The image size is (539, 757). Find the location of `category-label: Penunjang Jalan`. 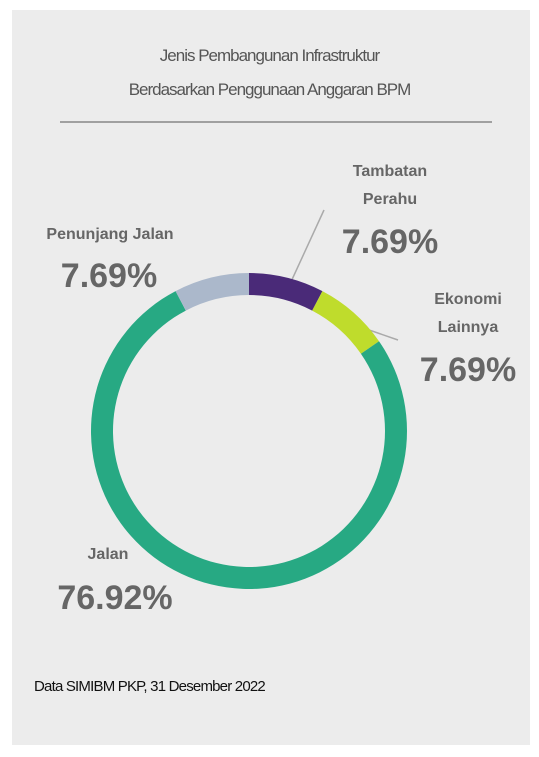

category-label: Penunjang Jalan is located at coordinates (110, 234).